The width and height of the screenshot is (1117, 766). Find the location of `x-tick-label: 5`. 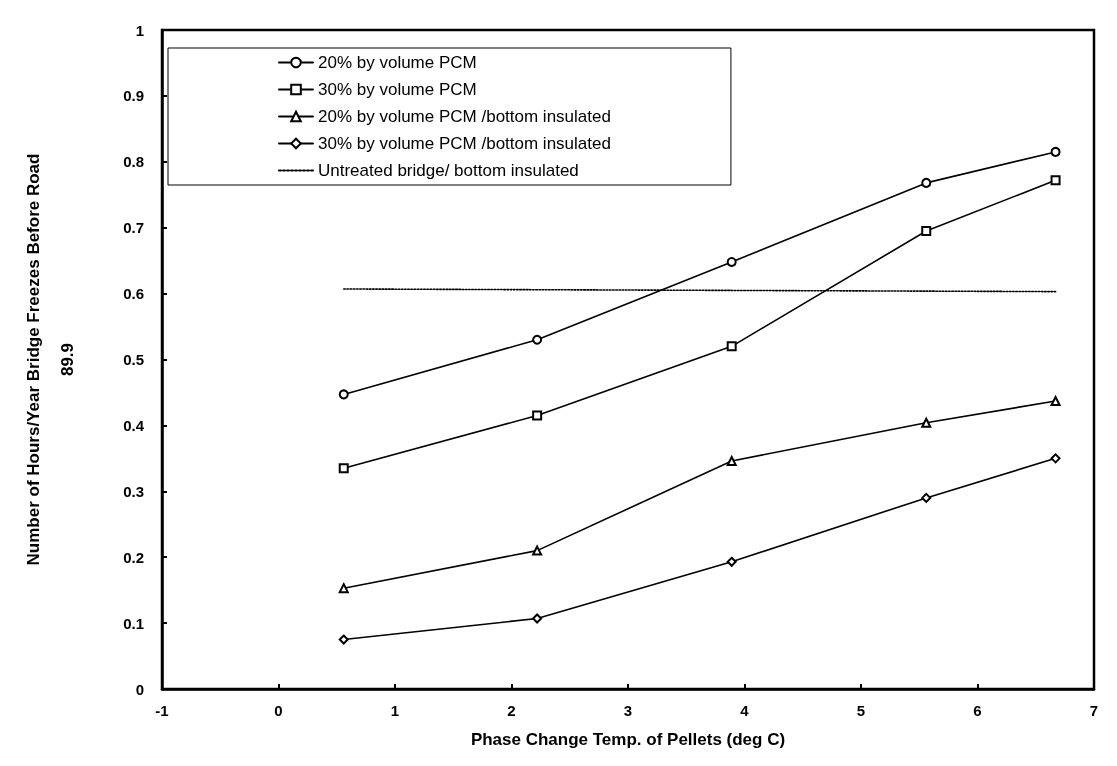

x-tick-label: 5 is located at coordinates (861, 710).